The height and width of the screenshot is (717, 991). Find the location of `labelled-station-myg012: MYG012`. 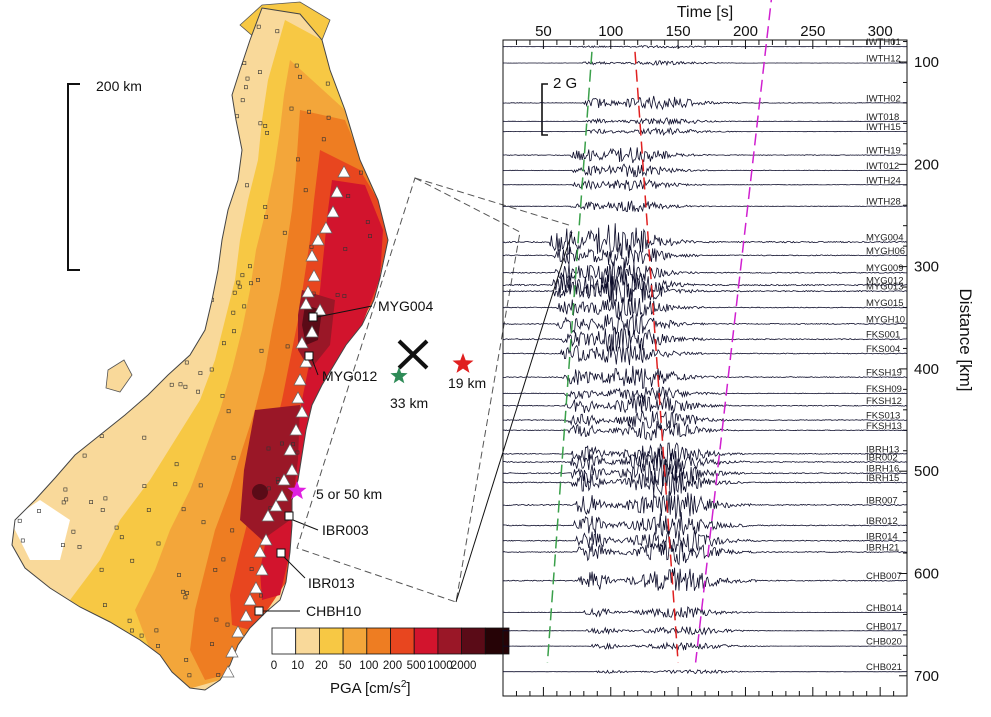

labelled-station-myg012: MYG012 is located at coordinates (340, 367).